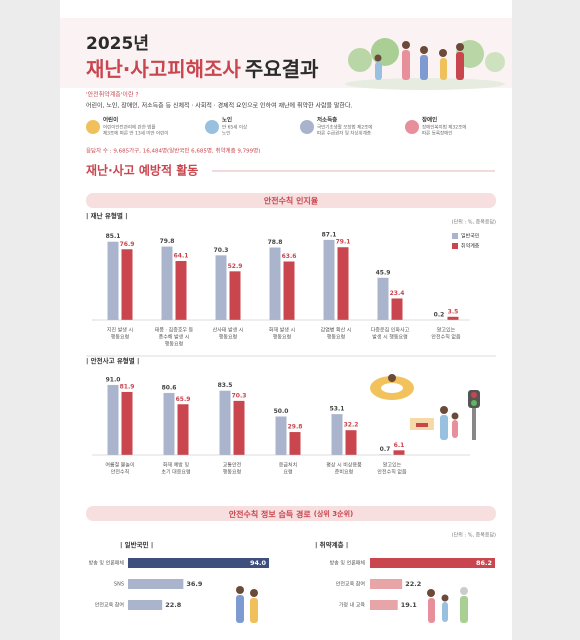 Image resolution: width=580 pixels, height=640 pixels. What do you see at coordinates (113, 379) in the screenshot?
I see `value-label: 91.0` at bounding box center [113, 379].